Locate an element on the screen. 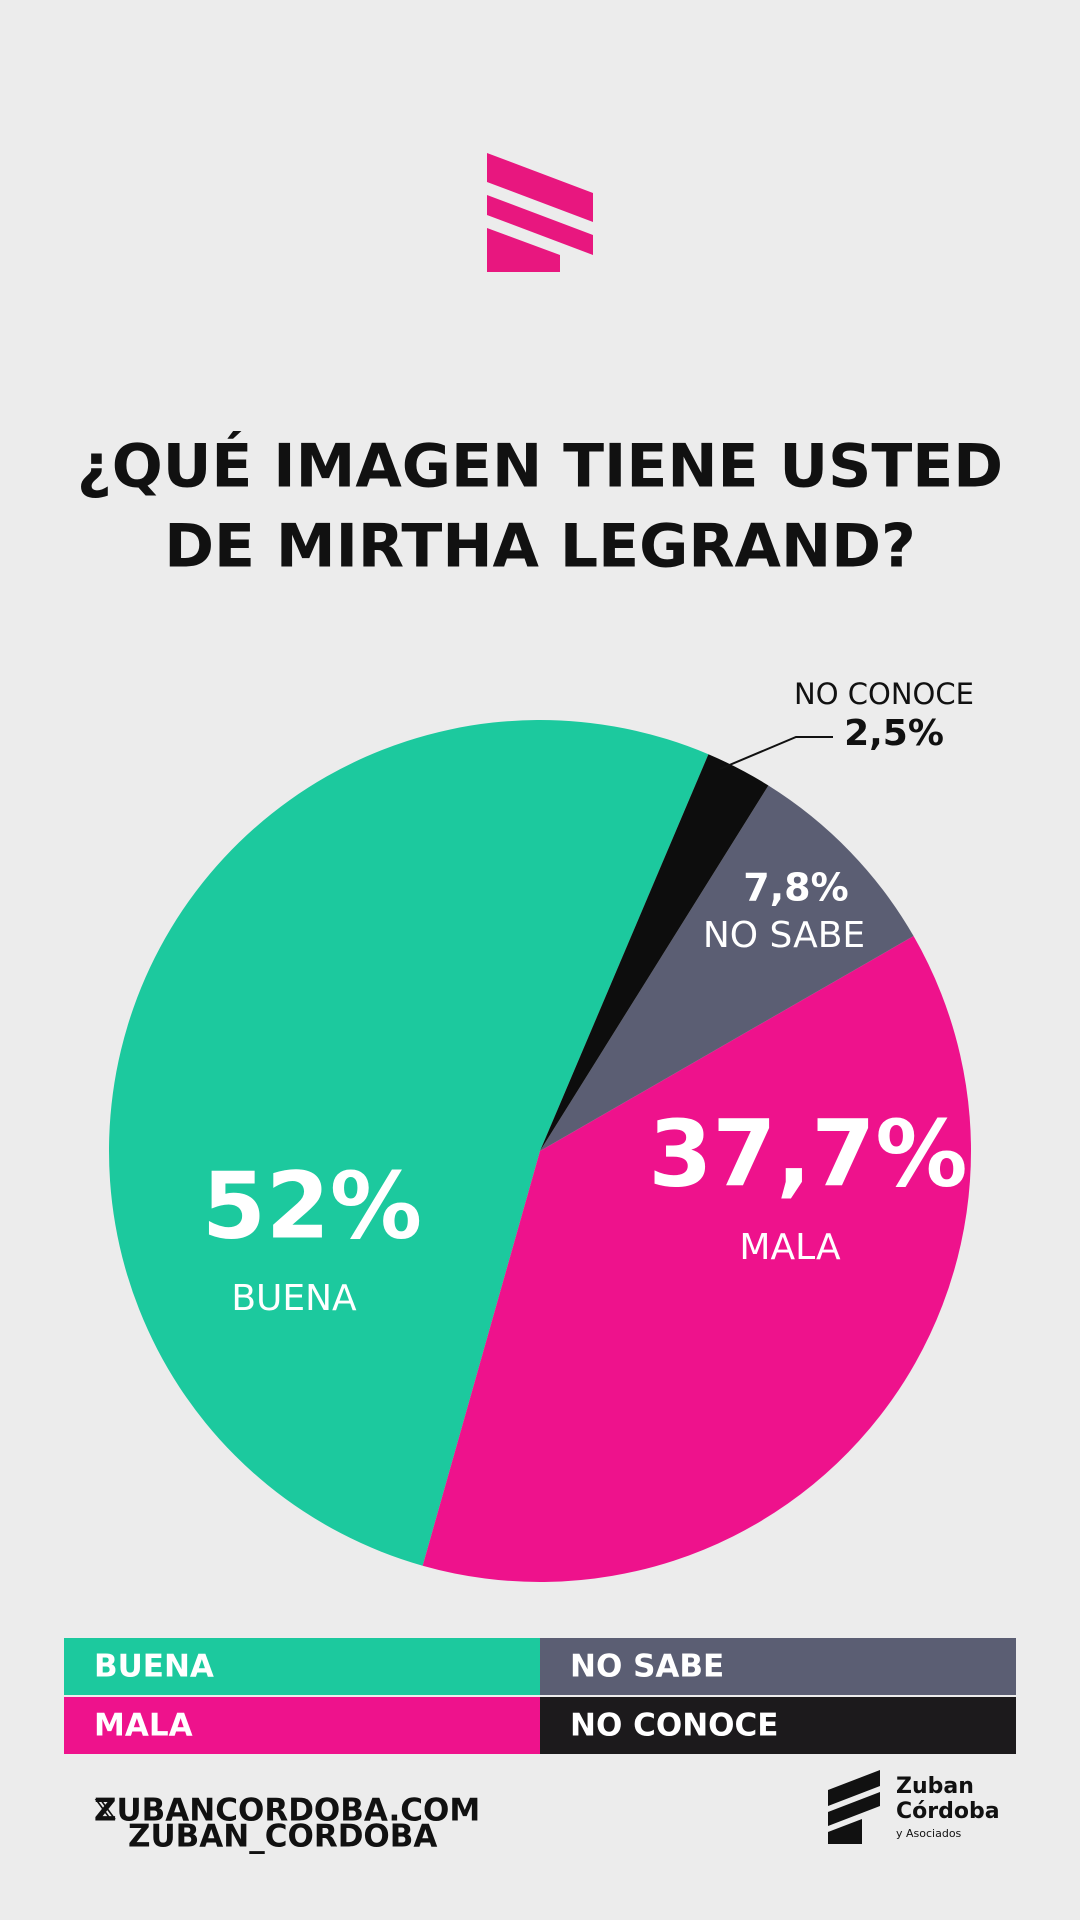 Image resolution: width=1080 pixels, height=1920 pixels. legend-label: BUENA is located at coordinates (154, 1667).